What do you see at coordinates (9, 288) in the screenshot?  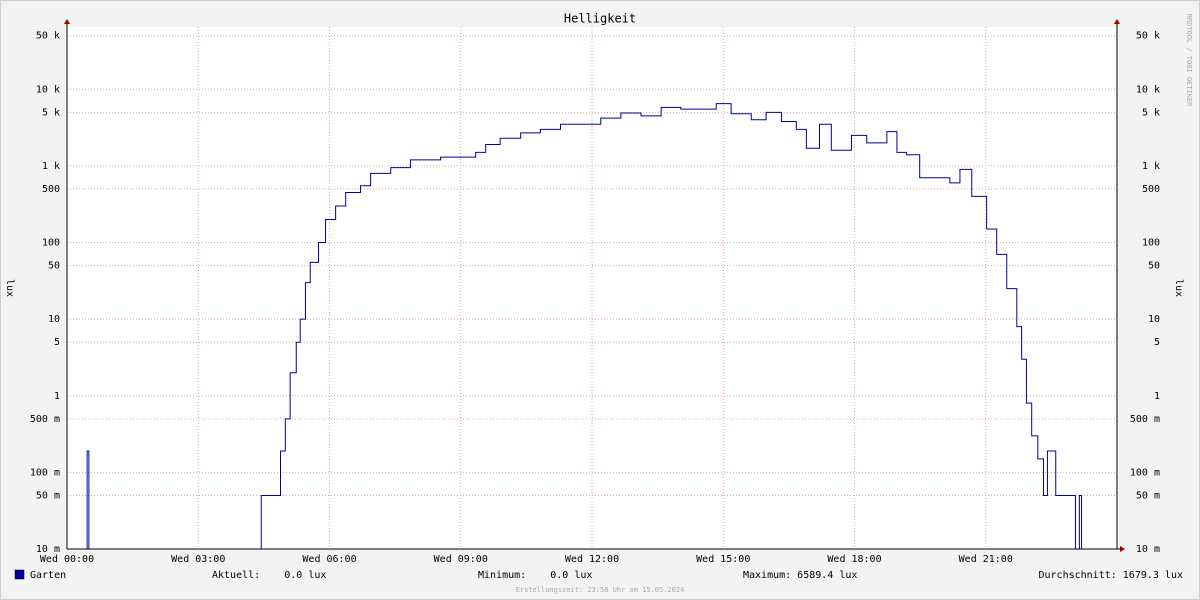 I see `y-axis-label: lux` at bounding box center [9, 288].